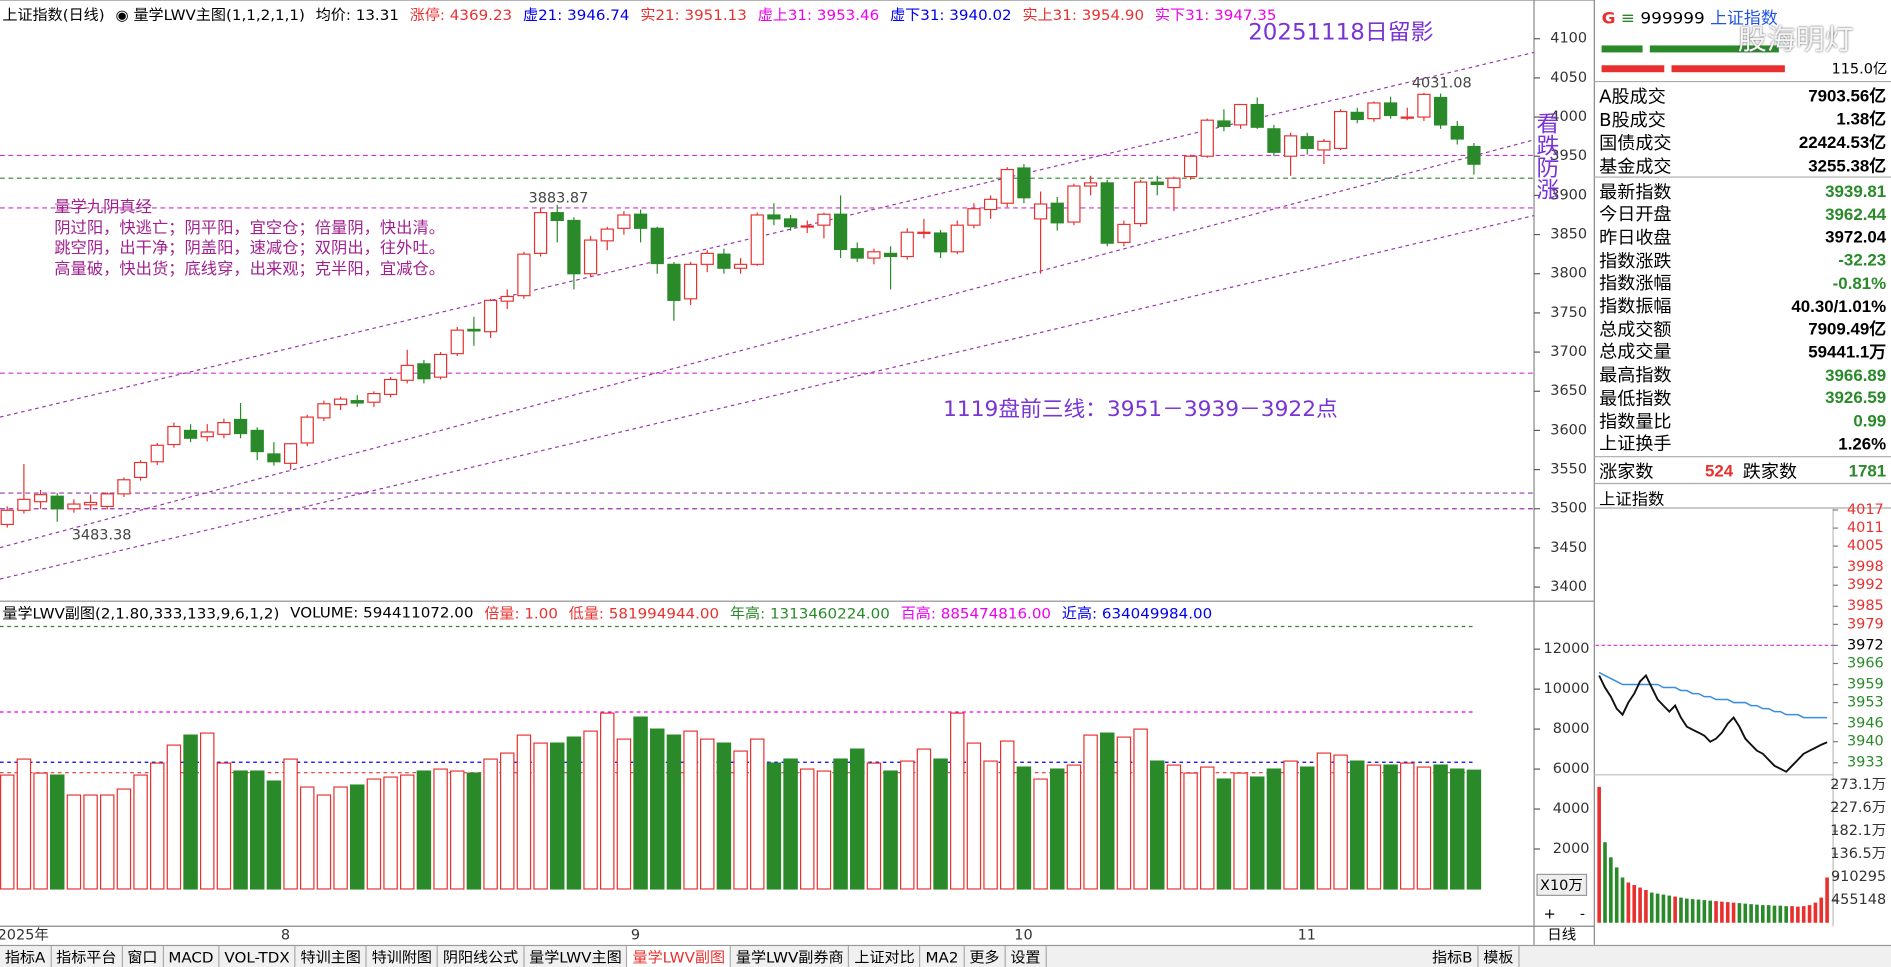 This screenshot has width=1891, height=967. I want to click on tab: 更多, so click(985, 956).